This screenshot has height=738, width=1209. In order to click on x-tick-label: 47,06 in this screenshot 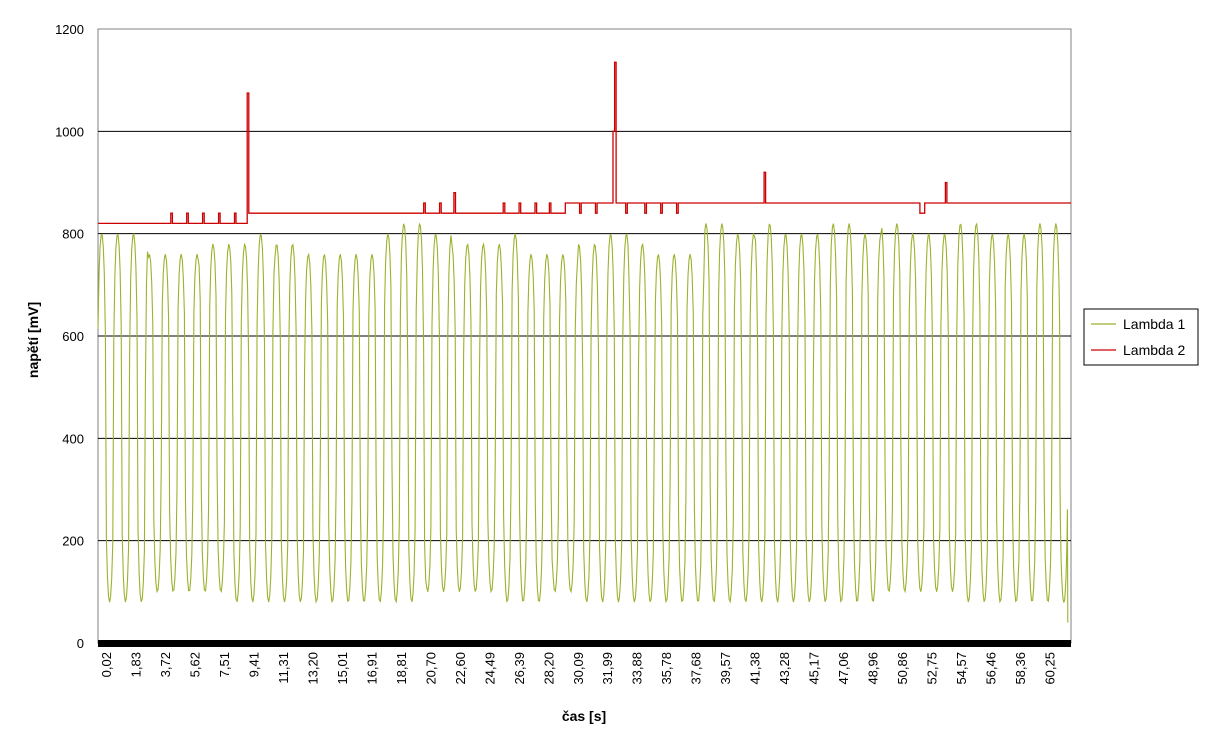, I will do `click(843, 668)`.